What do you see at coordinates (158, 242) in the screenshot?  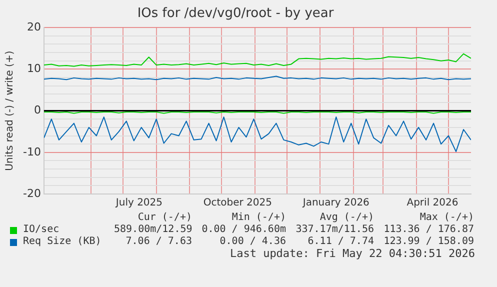 I see `text: 7.06 / 7.63` at bounding box center [158, 242].